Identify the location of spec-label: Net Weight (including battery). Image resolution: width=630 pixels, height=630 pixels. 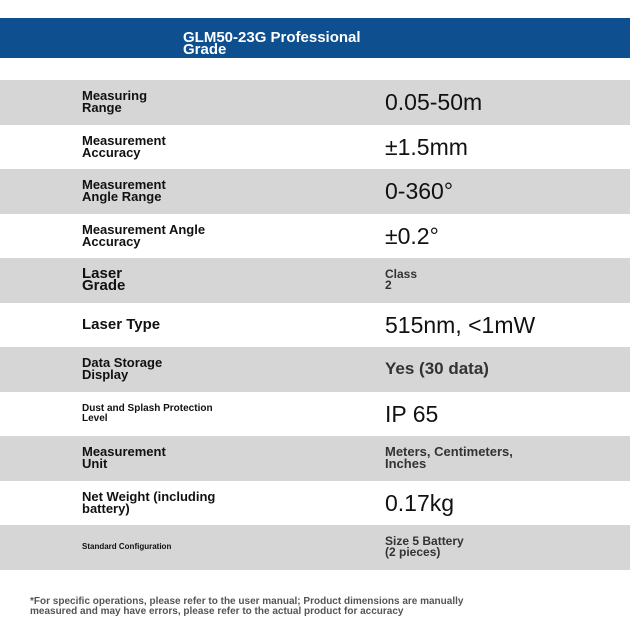
(149, 502).